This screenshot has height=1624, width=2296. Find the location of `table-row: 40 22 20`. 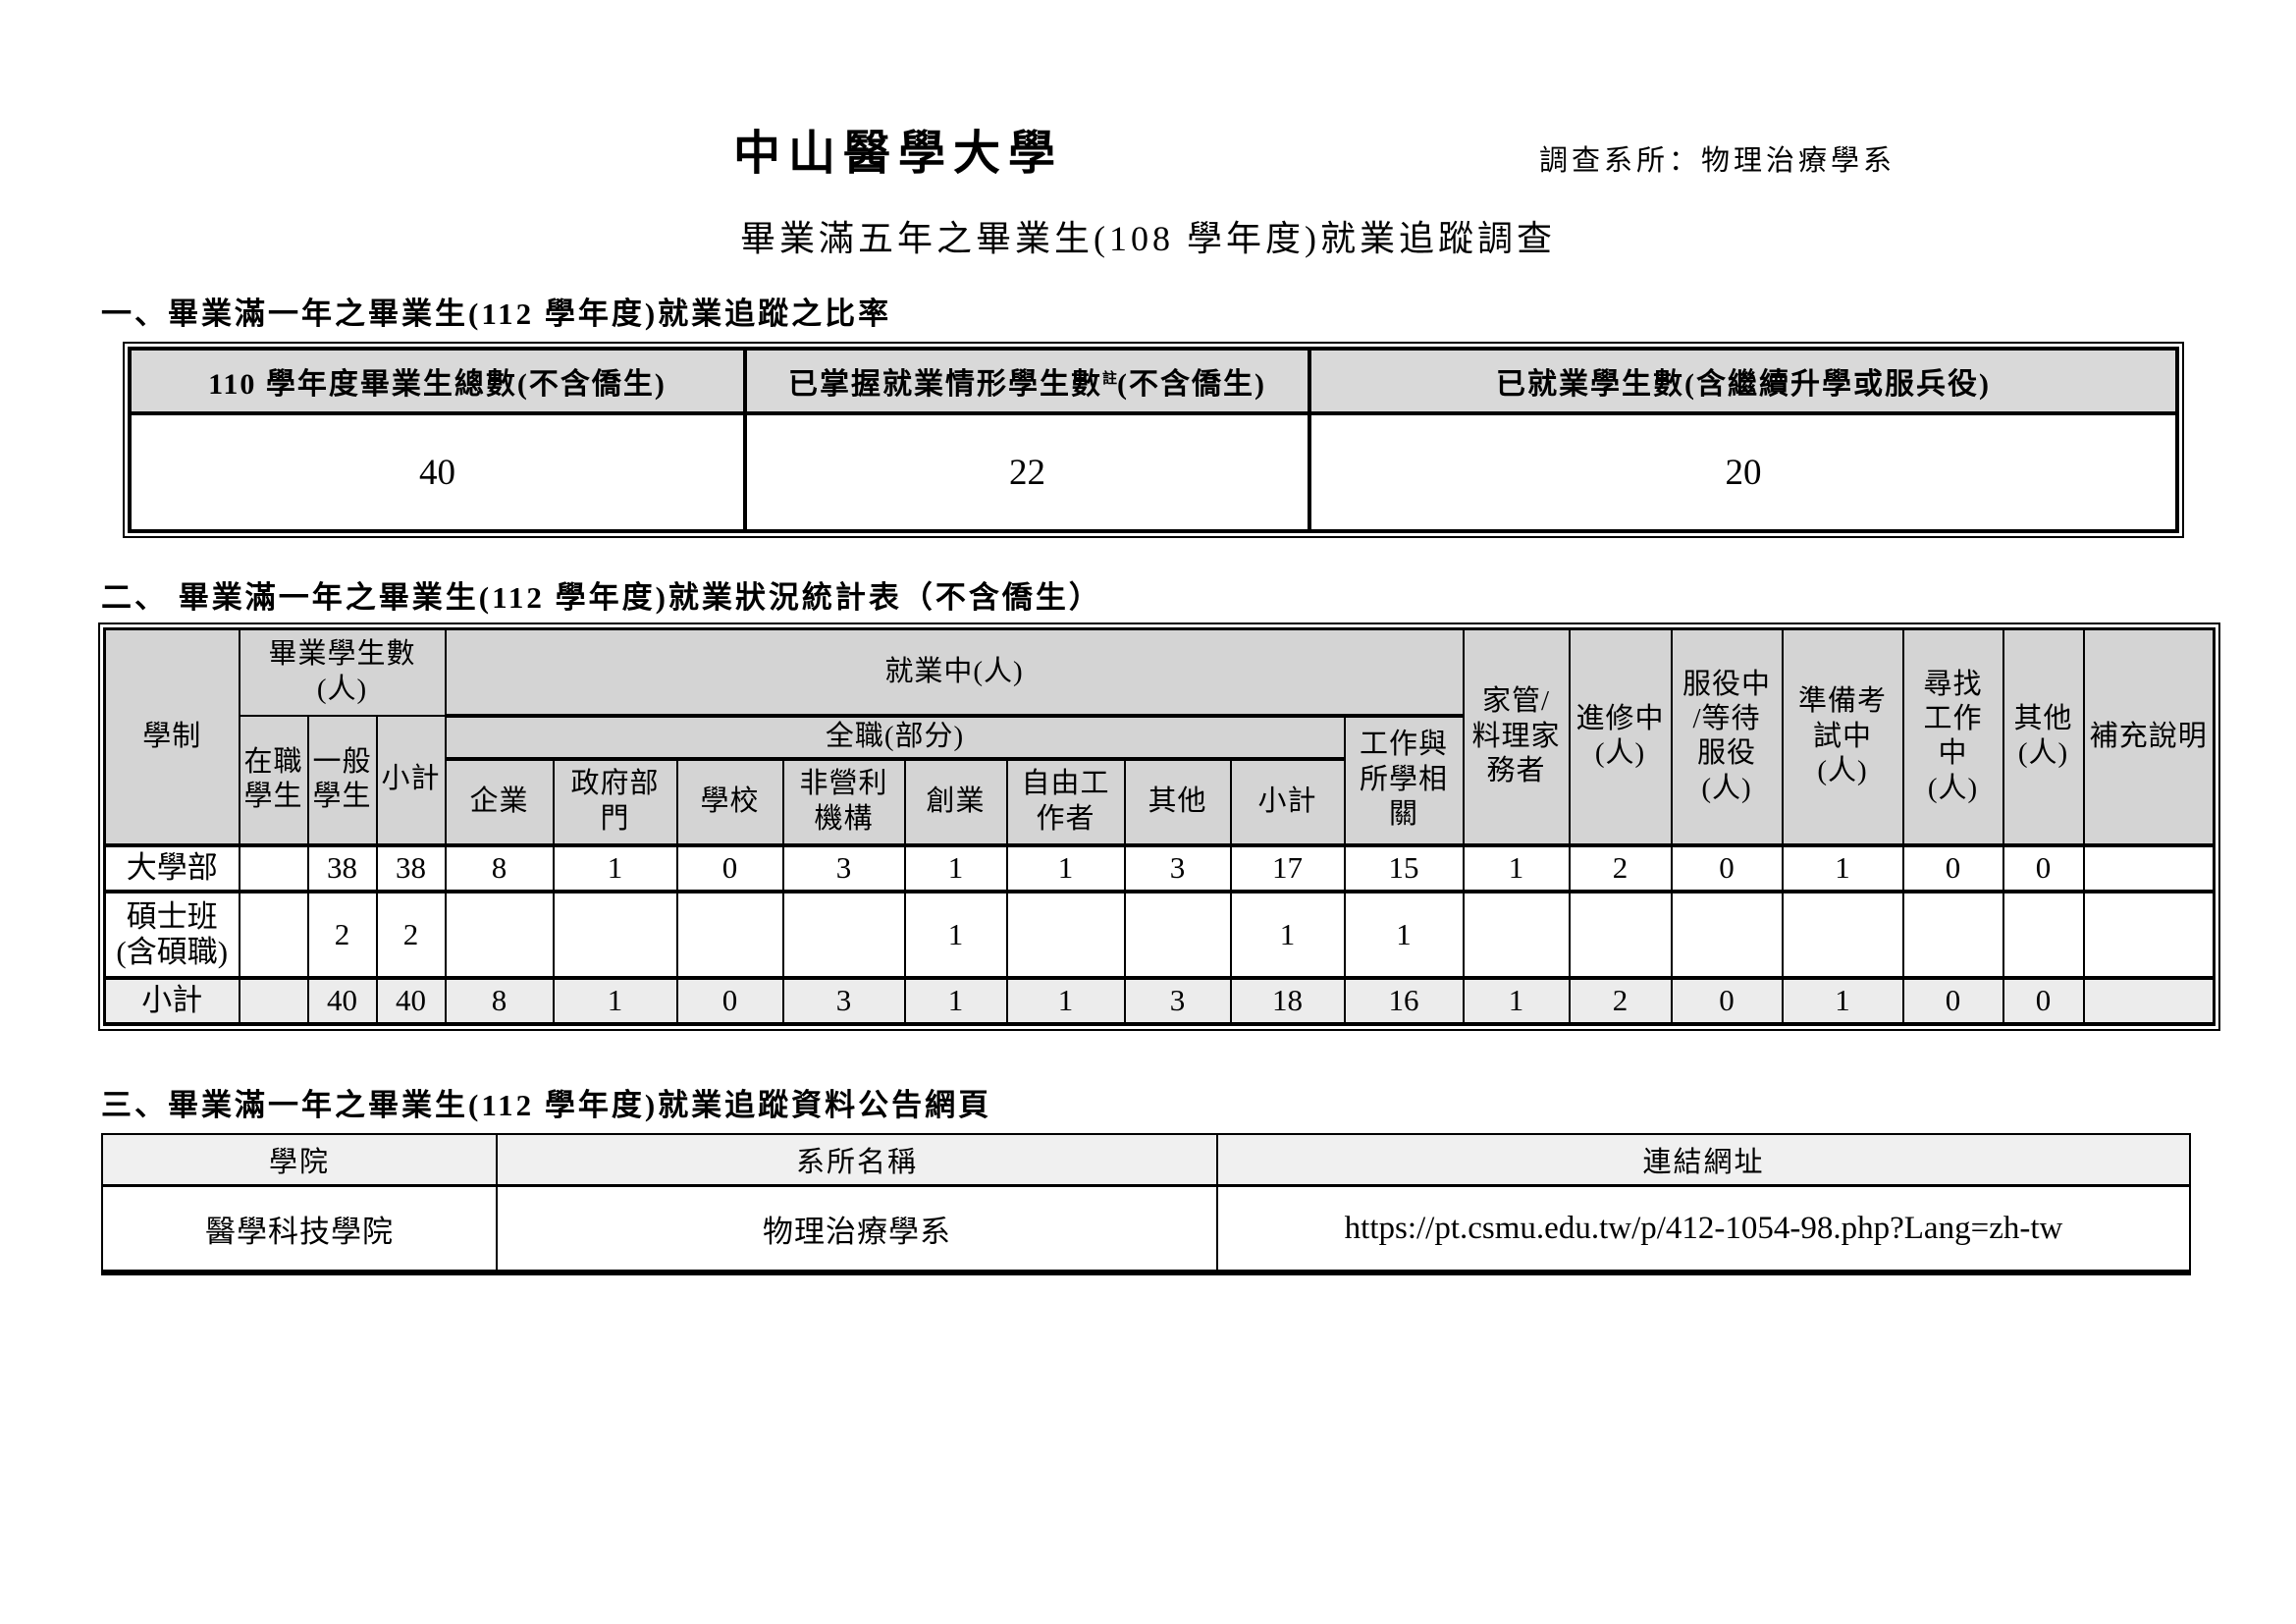

table-row: 40 22 20 is located at coordinates (1153, 472).